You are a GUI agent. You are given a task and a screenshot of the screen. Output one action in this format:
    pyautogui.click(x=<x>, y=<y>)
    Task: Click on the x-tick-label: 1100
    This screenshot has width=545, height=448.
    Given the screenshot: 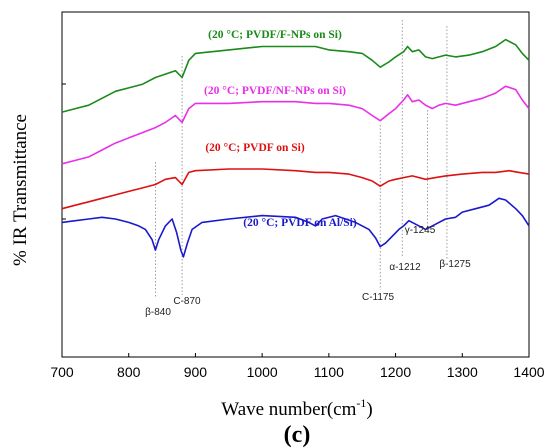 What is the action you would take?
    pyautogui.click(x=329, y=372)
    